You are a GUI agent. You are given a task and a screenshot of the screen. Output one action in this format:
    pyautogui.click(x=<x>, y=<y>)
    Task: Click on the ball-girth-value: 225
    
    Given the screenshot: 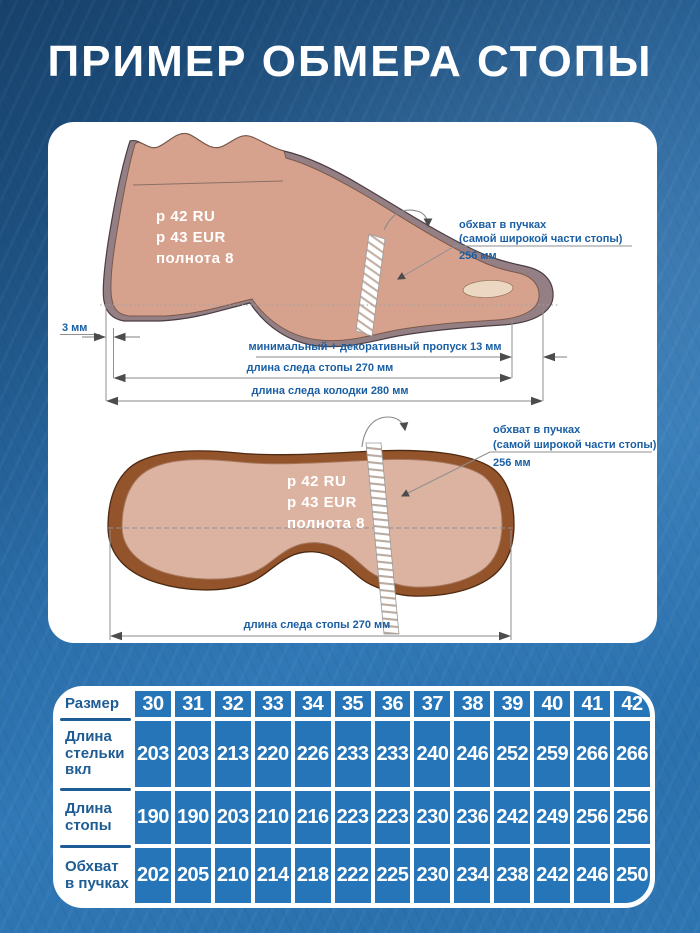 What is the action you would take?
    pyautogui.click(x=392, y=875)
    